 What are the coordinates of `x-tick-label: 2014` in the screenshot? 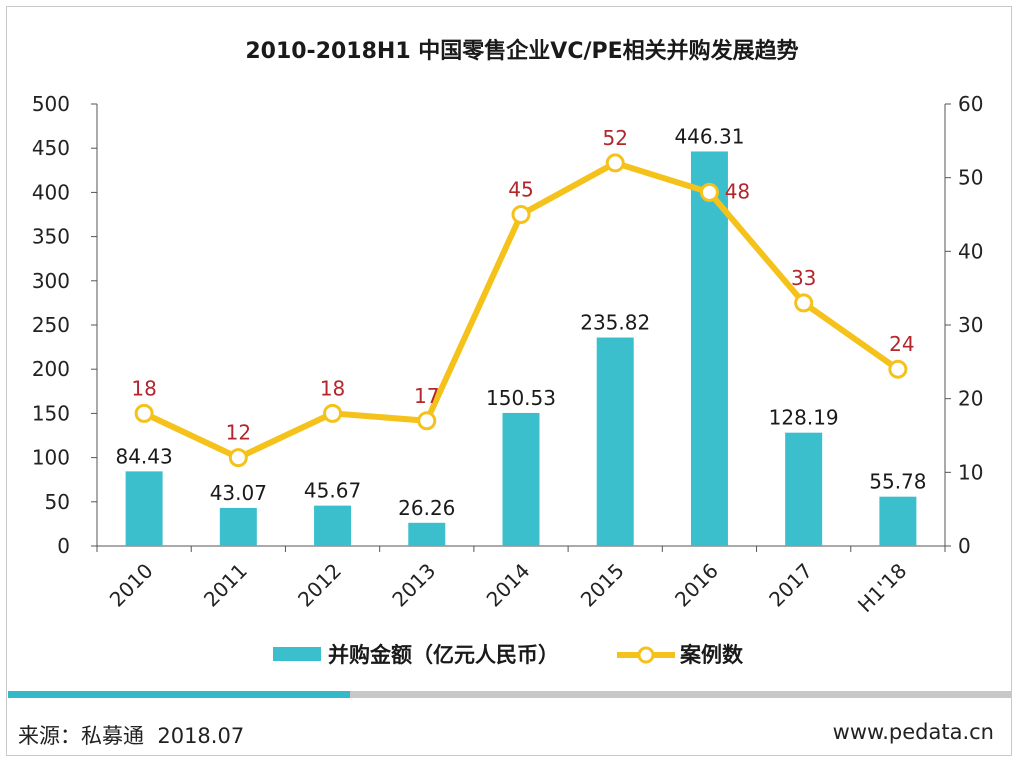 It's located at (508, 585).